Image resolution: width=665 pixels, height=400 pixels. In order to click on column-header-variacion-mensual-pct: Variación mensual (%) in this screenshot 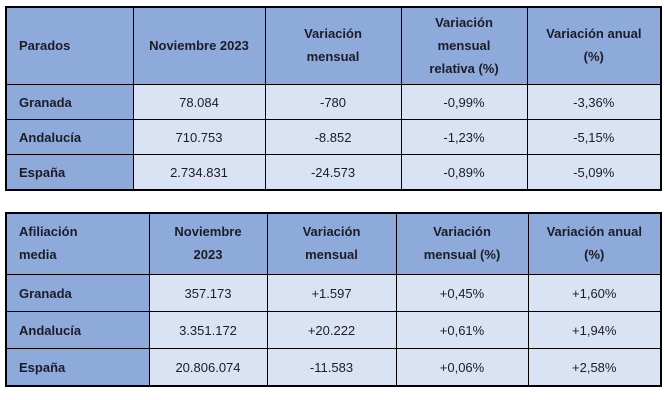, I will do `click(462, 244)`.